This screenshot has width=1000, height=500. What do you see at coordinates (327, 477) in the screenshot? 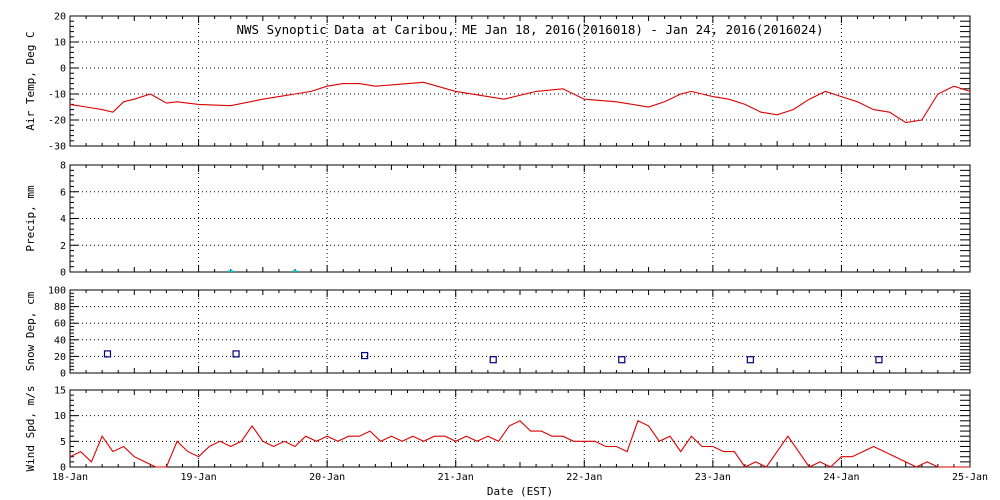
I see `x-tick-label: 20-Jan` at bounding box center [327, 477].